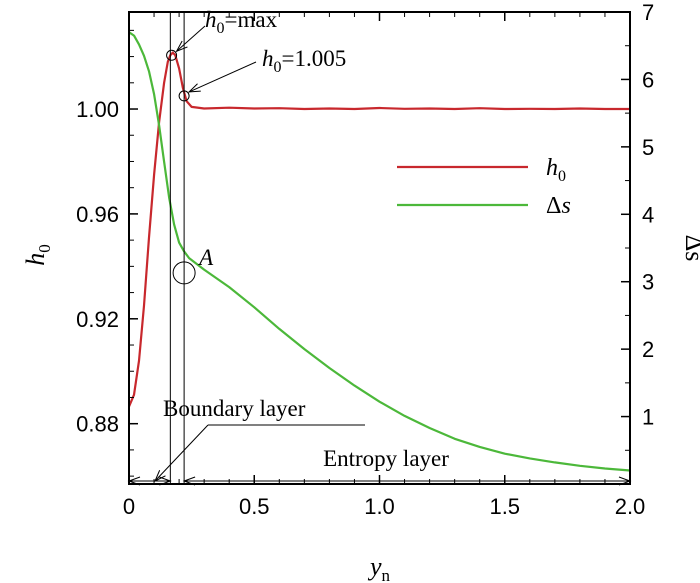 The height and width of the screenshot is (583, 700). What do you see at coordinates (181, 46) in the screenshot?
I see `h0max-arrowhead` at bounding box center [181, 46].